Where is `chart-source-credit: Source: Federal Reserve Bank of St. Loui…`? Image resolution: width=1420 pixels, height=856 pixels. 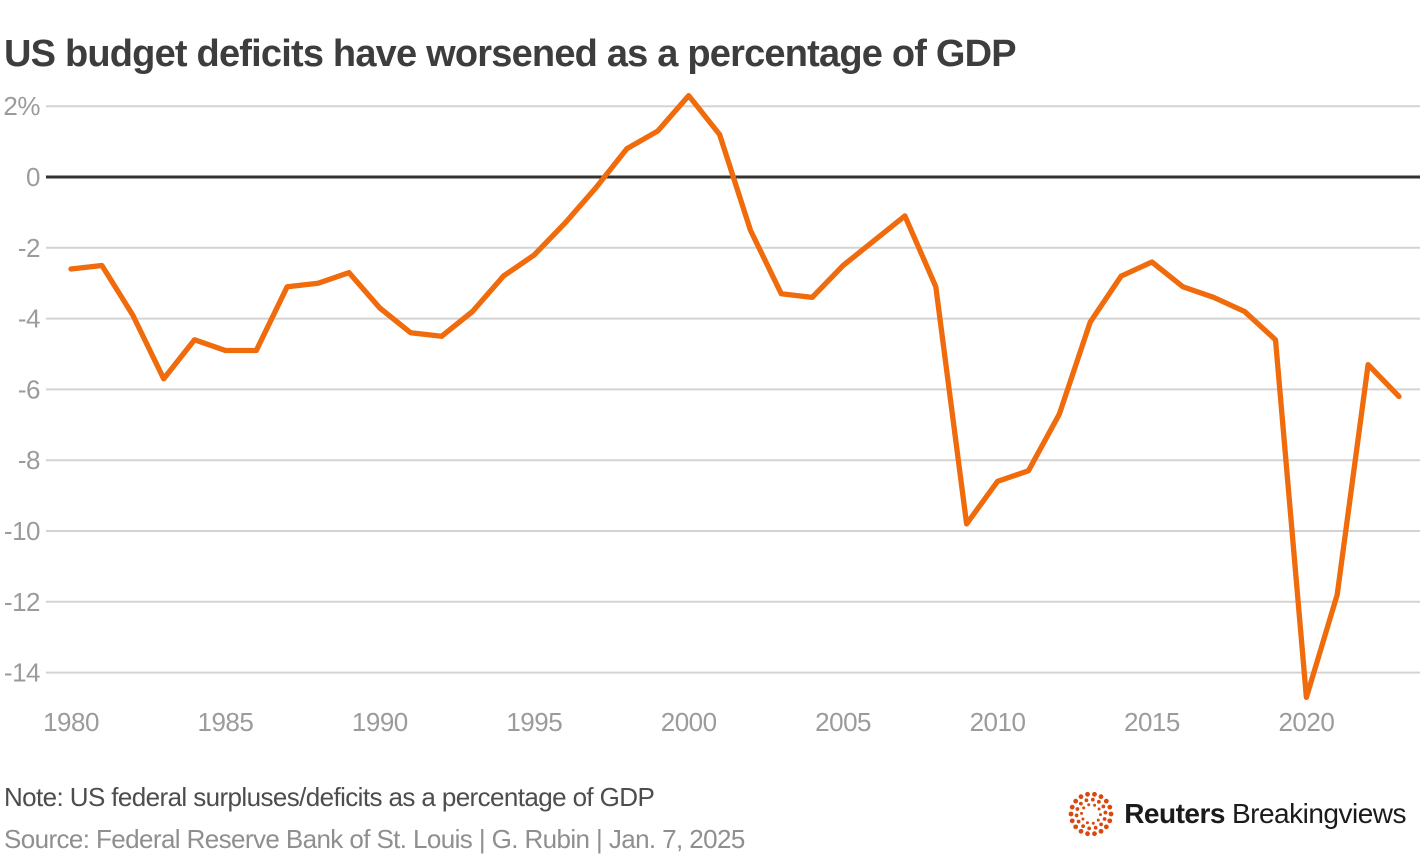 chart-source-credit: Source: Federal Reserve Bank of St. Loui… is located at coordinates (374, 839).